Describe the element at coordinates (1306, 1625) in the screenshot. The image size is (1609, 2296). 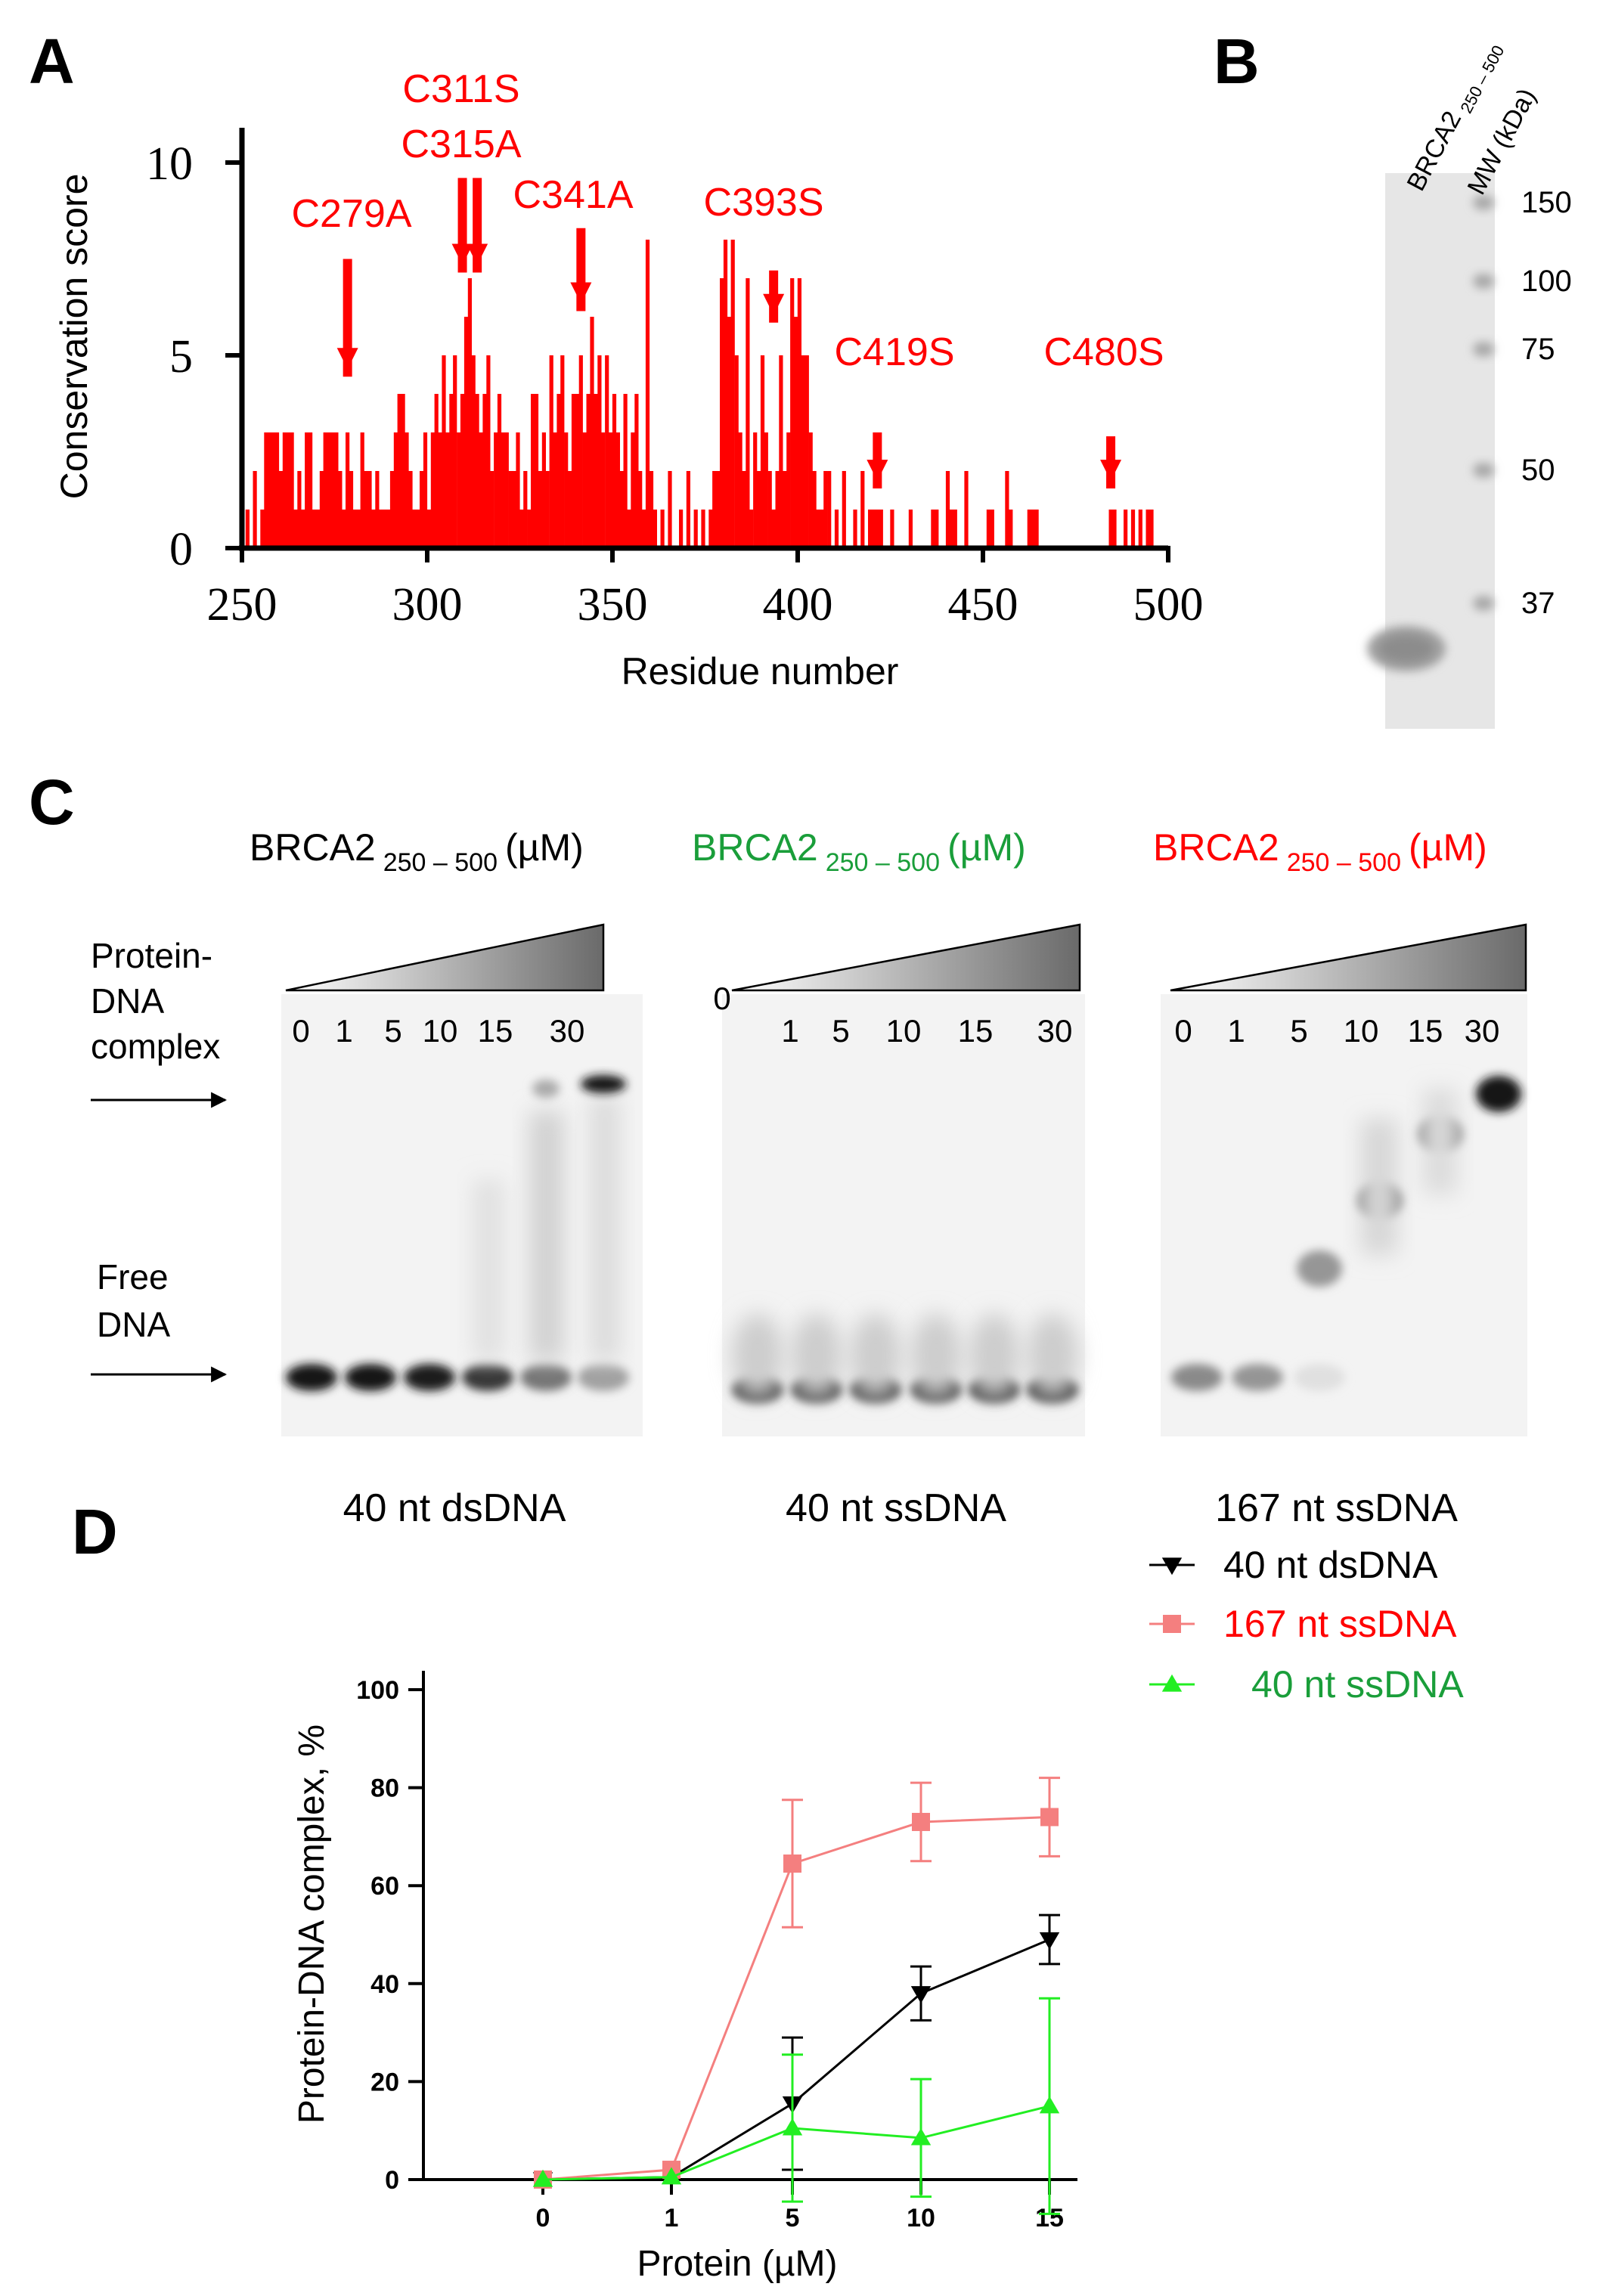
I see `legend: 40 nt dsDNA 167 nt ssDNA 40 nt ssDNA` at that location.